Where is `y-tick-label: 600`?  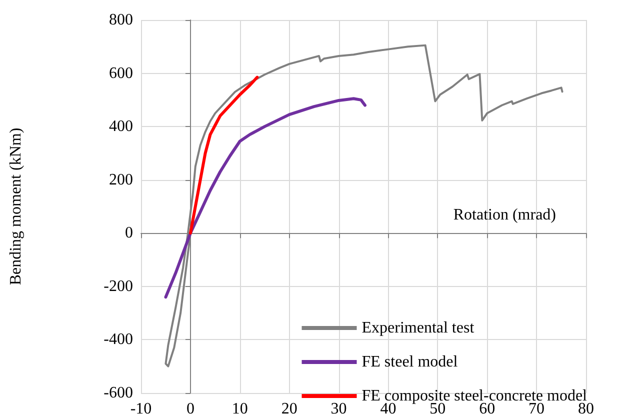 y-tick-label: 600 is located at coordinates (121, 73).